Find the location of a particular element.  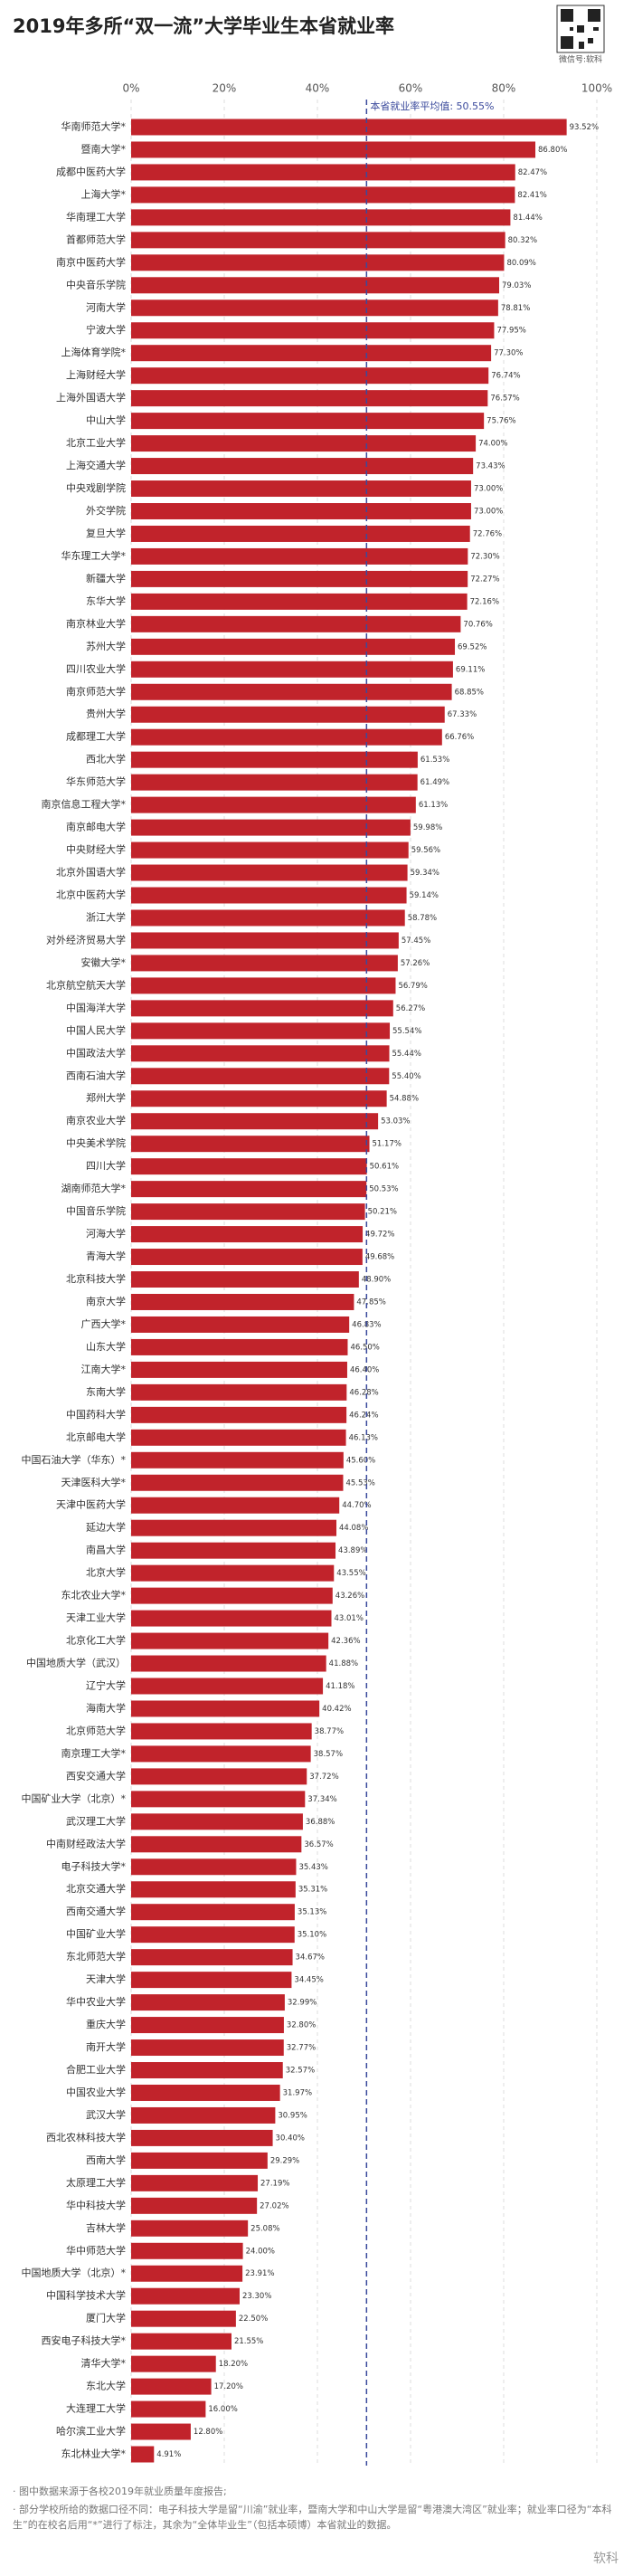

value-label: 48.90% is located at coordinates (376, 1280).